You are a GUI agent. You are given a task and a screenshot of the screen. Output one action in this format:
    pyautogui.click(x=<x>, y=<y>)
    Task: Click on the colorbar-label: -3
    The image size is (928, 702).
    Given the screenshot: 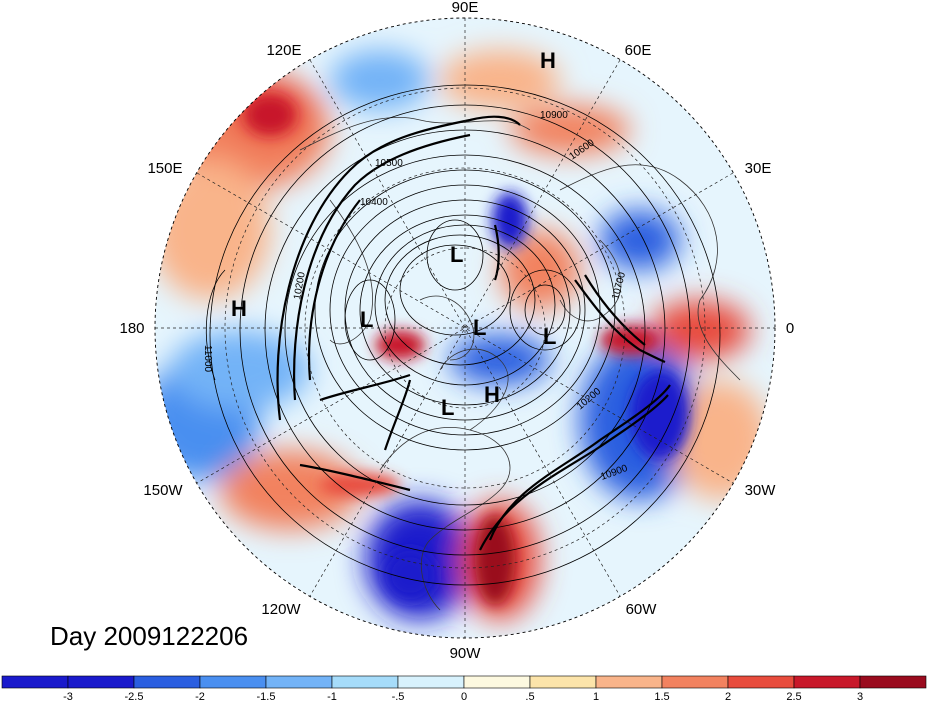 What is the action you would take?
    pyautogui.click(x=68, y=696)
    